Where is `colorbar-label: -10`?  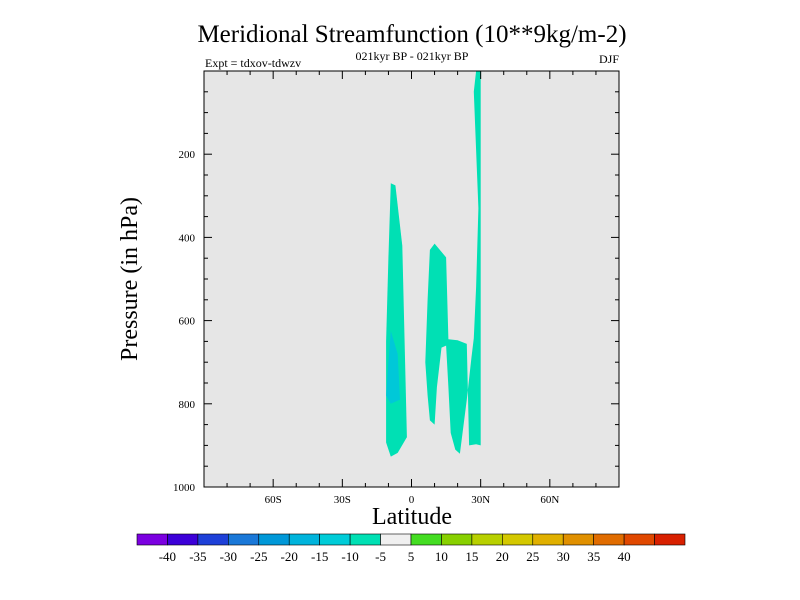
colorbar-label: -10 is located at coordinates (349, 556).